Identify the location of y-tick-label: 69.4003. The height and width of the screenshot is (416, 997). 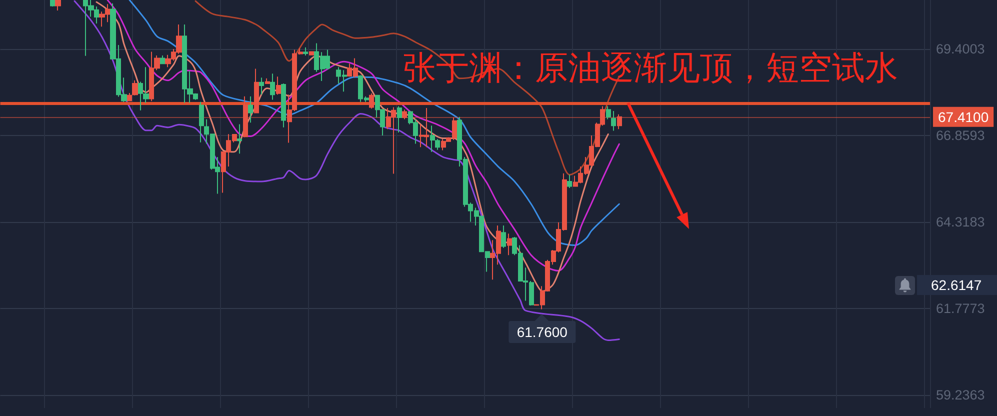
(960, 49).